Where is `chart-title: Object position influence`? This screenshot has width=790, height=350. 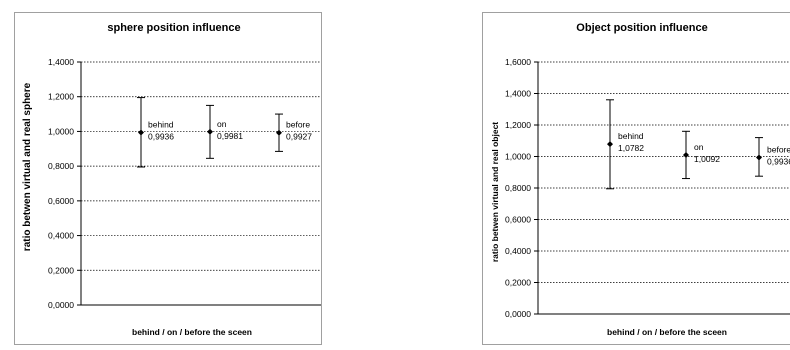
chart-title: Object position influence is located at coordinates (641, 28).